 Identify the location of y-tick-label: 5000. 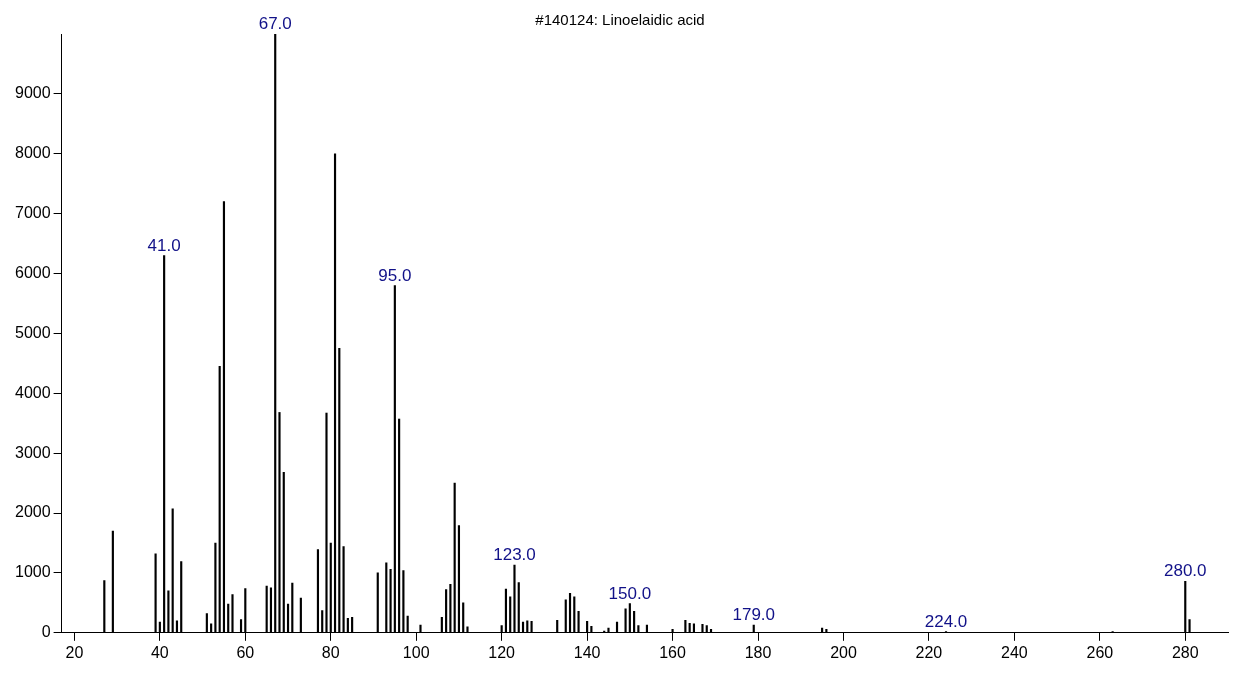
(33, 332).